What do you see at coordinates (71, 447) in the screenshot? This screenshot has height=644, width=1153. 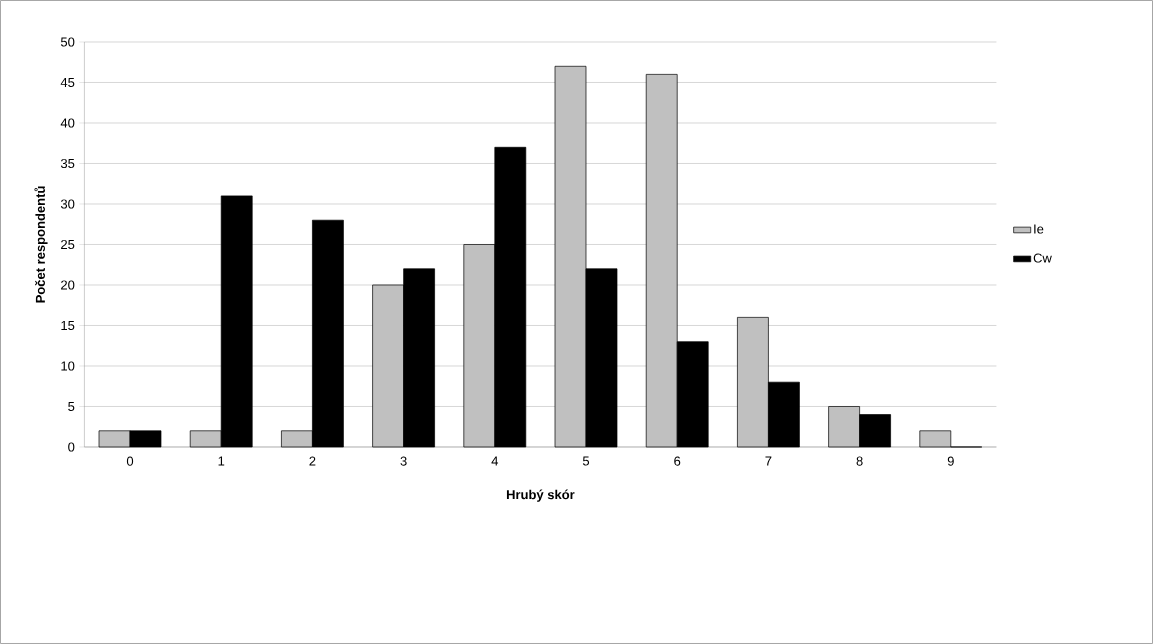 I see `y-tick-label: 0` at bounding box center [71, 447].